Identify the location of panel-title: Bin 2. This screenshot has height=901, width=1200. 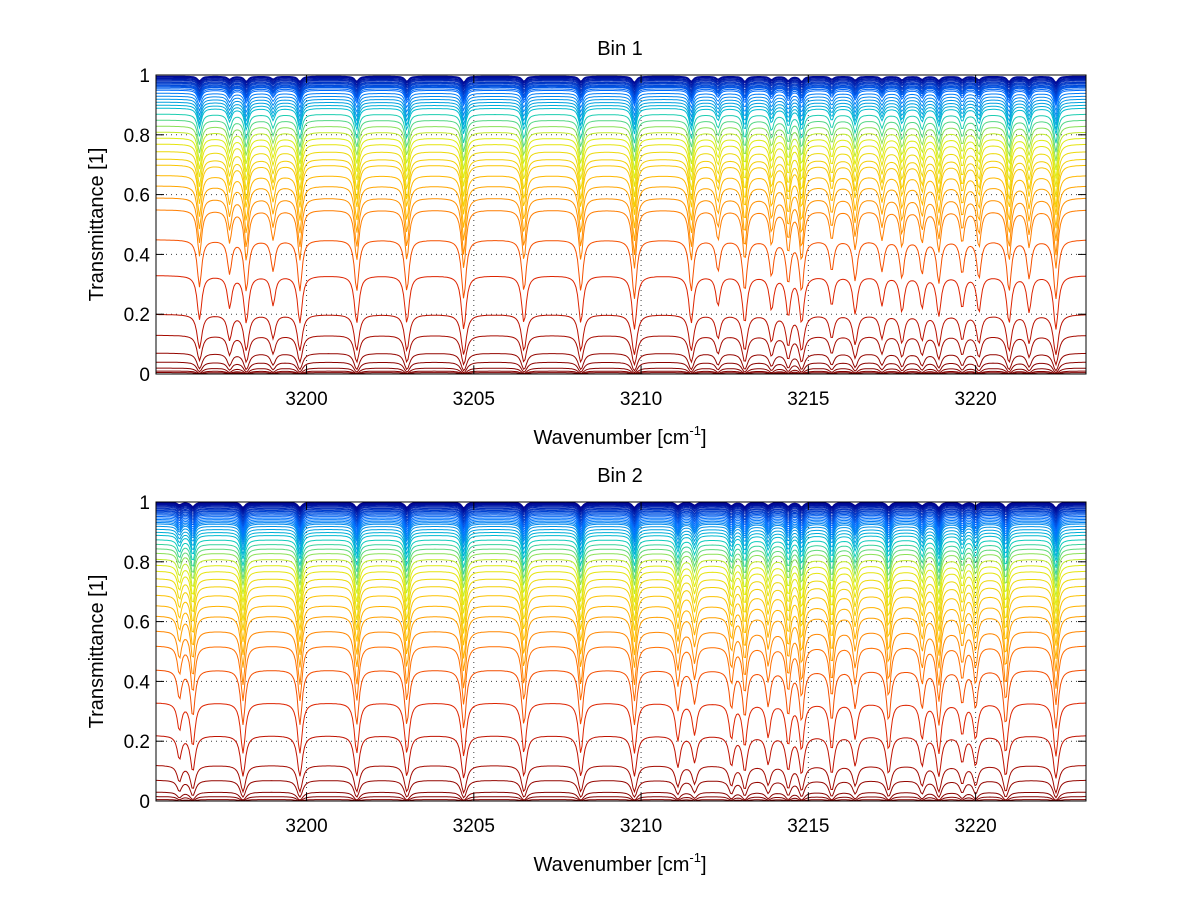
(620, 476).